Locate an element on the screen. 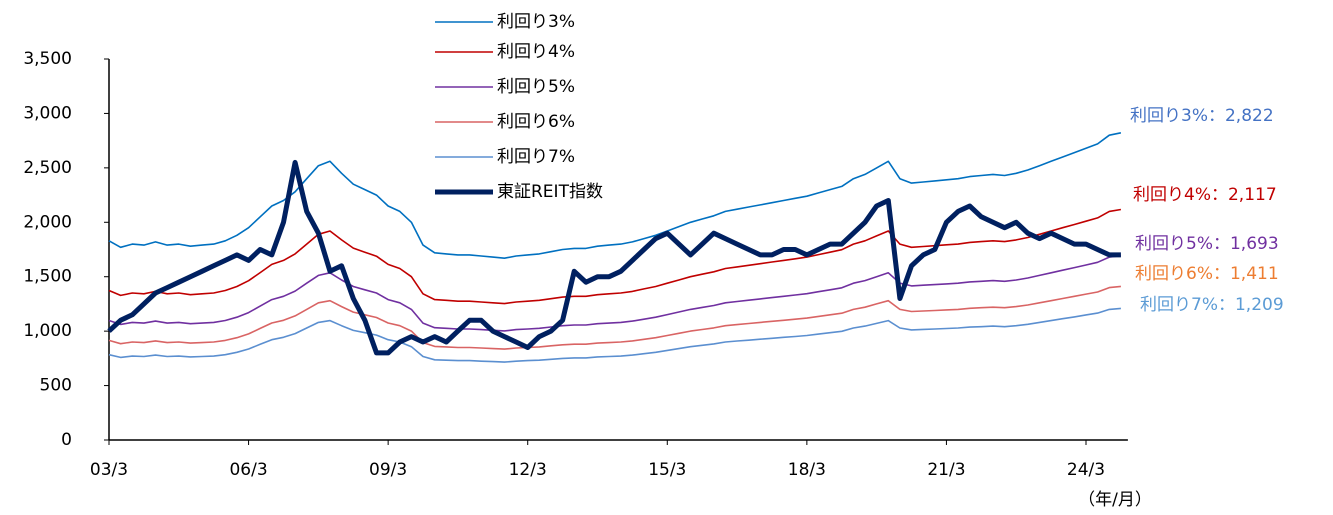 The width and height of the screenshot is (1333, 515). end-label: 利回り3%：2,822 is located at coordinates (1202, 116).